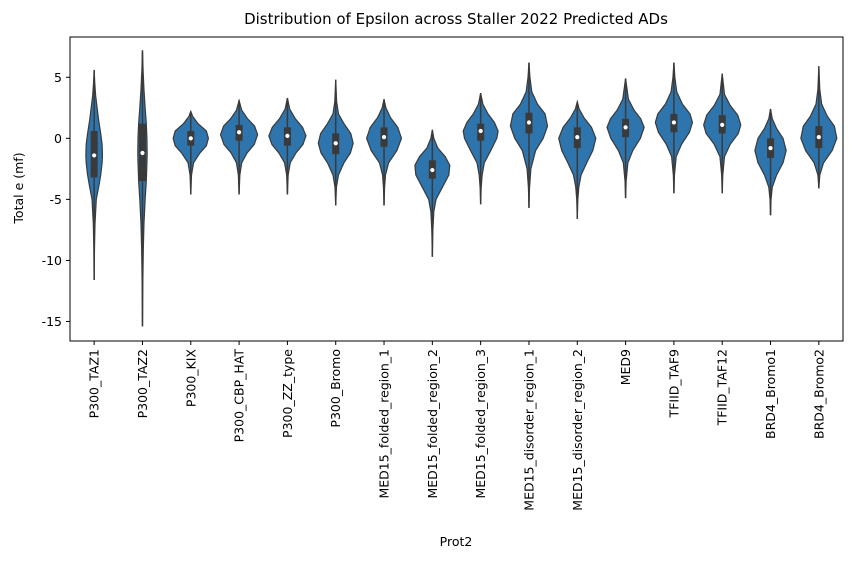 Image resolution: width=853 pixels, height=563 pixels. What do you see at coordinates (456, 541) in the screenshot?
I see `x-axis-label: Prot2` at bounding box center [456, 541].